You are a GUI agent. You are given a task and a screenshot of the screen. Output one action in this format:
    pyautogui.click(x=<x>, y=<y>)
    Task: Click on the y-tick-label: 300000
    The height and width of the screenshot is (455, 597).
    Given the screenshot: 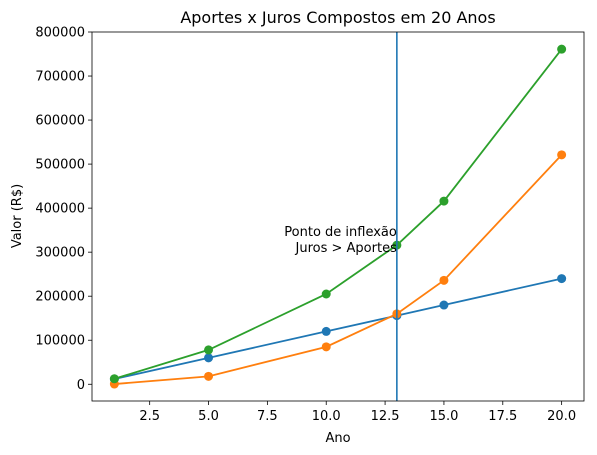 What is the action you would take?
    pyautogui.click(x=60, y=253)
    